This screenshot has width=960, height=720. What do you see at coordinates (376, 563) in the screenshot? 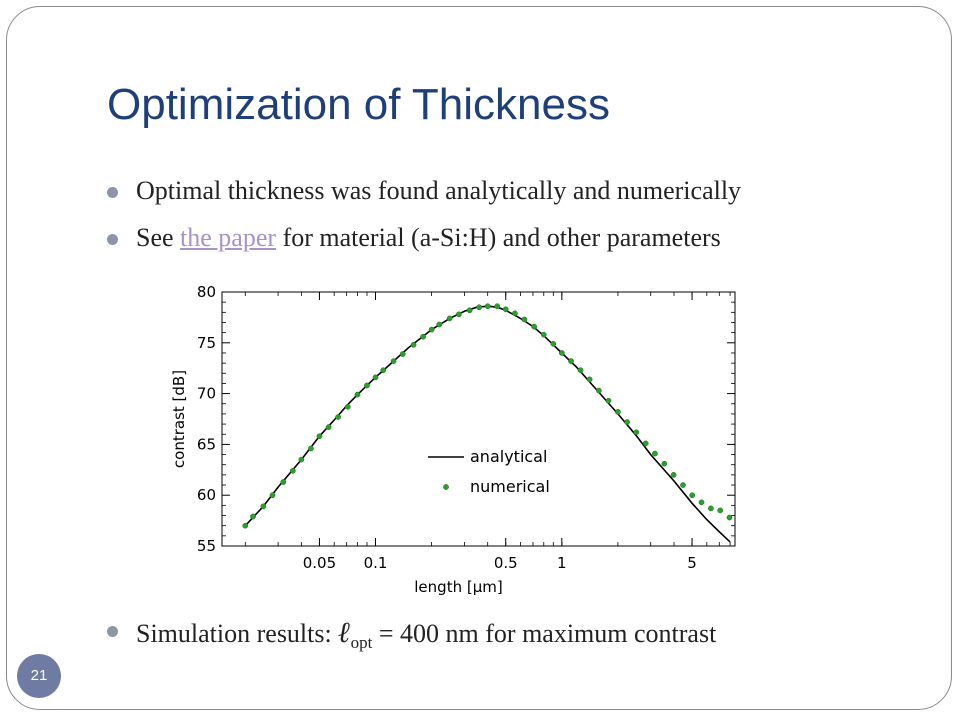
I see `x-tick-label: 0.1` at bounding box center [376, 563].